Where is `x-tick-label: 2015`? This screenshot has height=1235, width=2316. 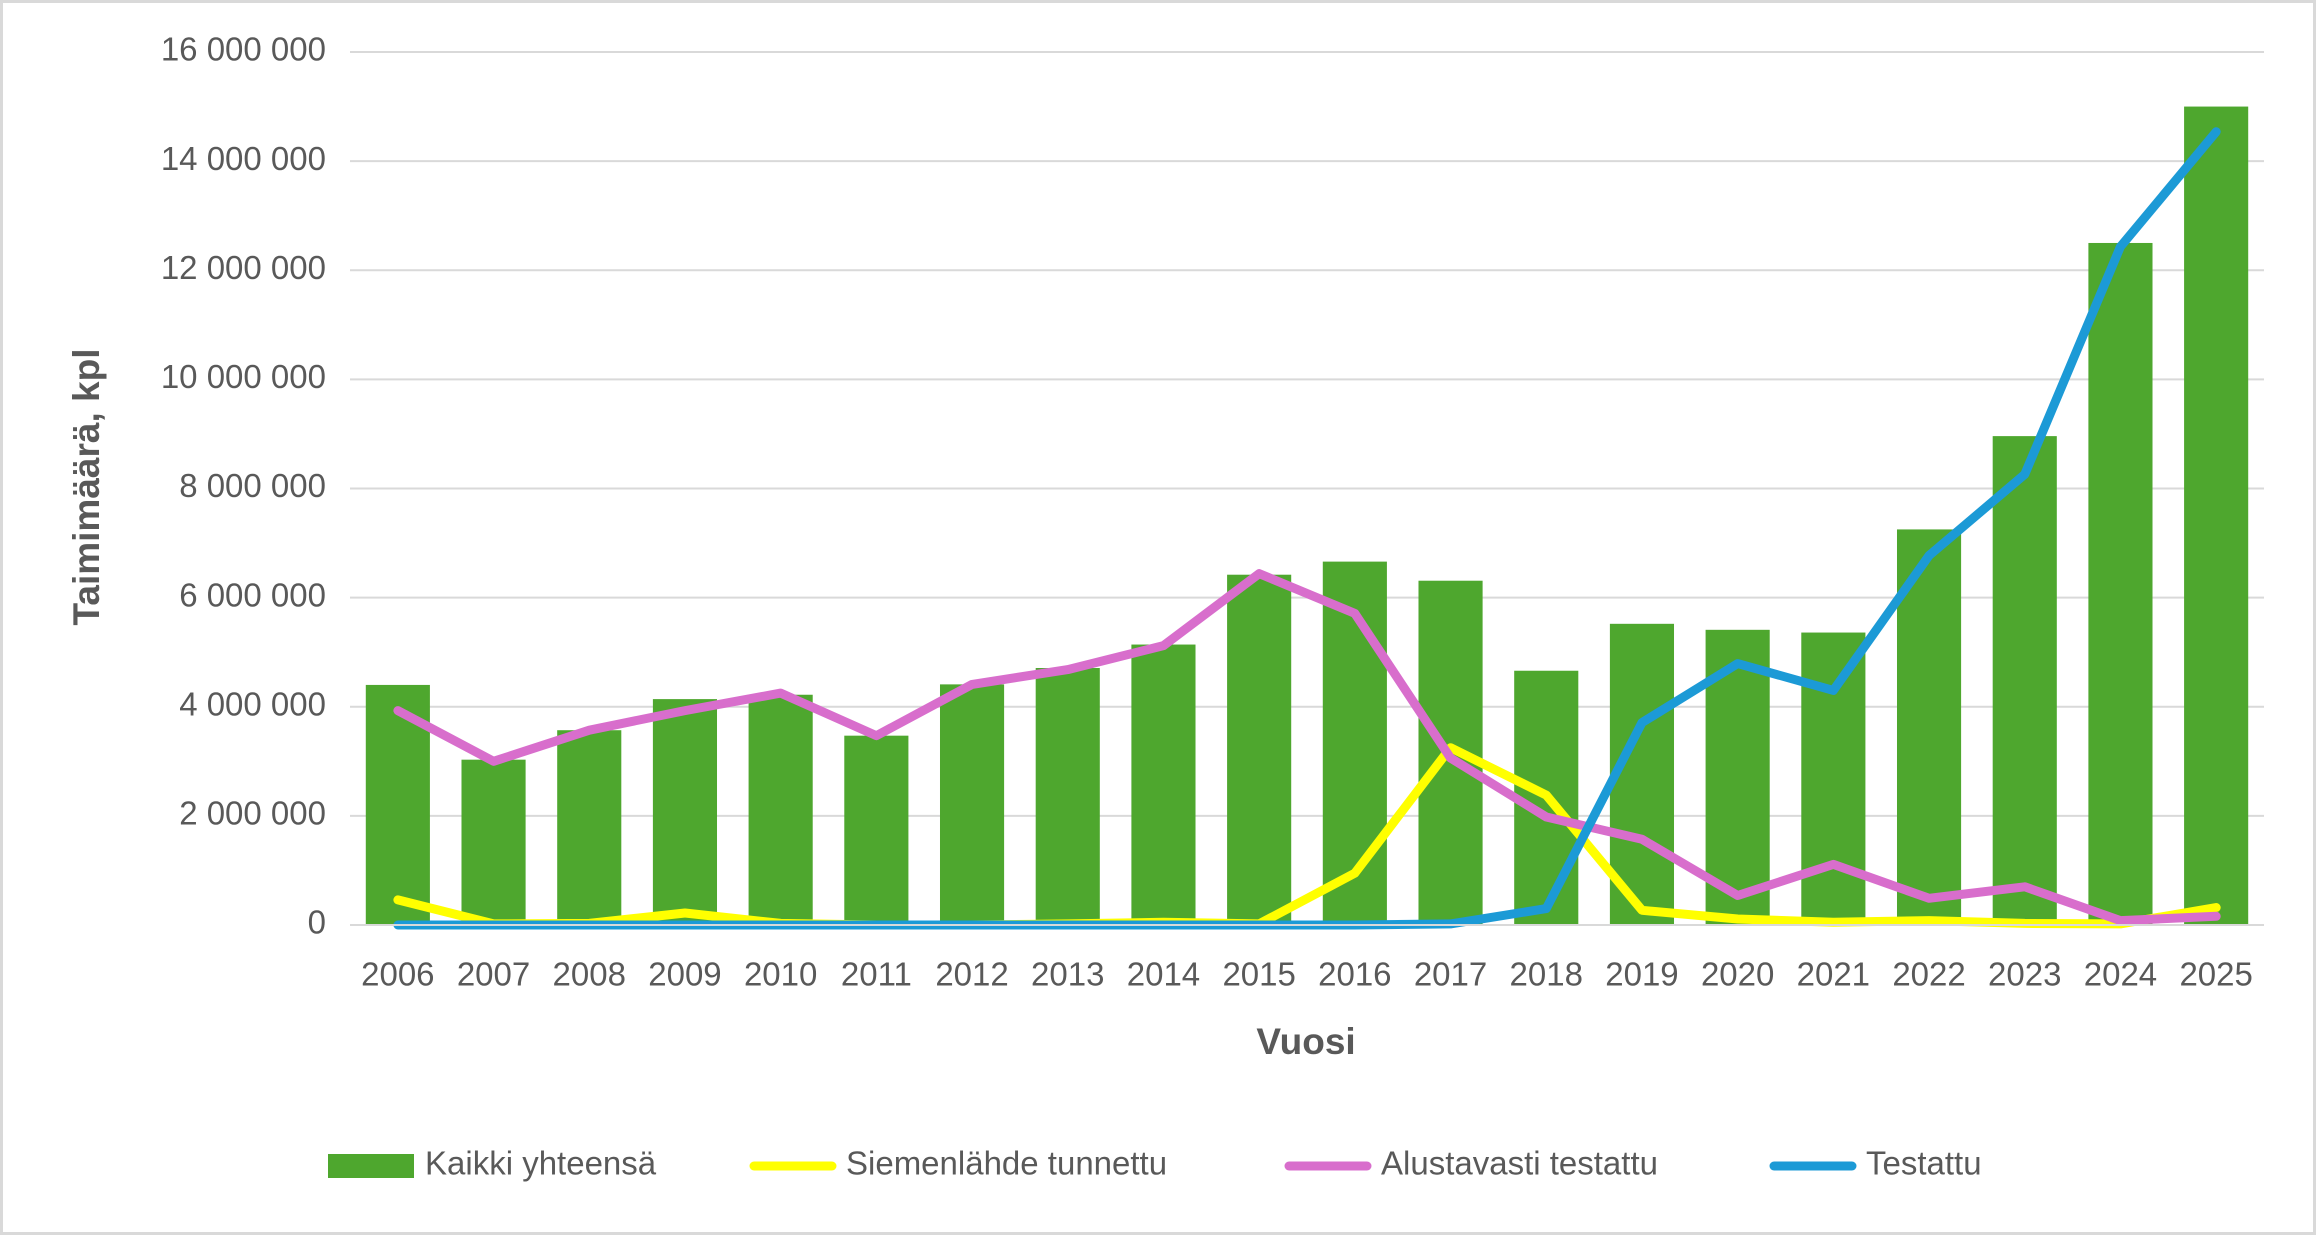 x-tick-label: 2015 is located at coordinates (1258, 974).